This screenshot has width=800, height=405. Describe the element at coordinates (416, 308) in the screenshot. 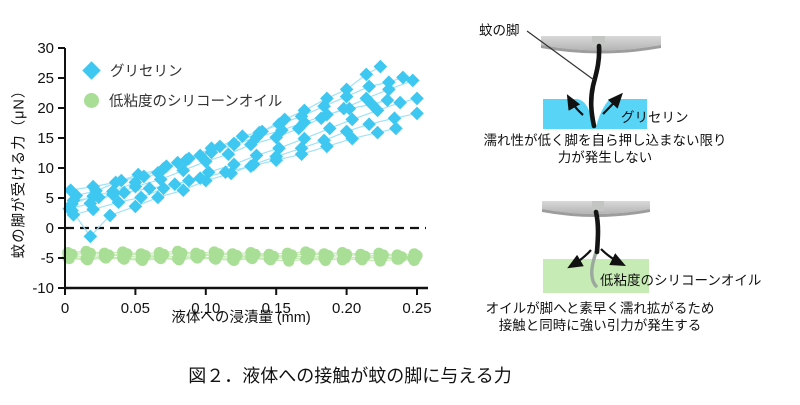

I see `x-tick-label: 0.25` at that location.